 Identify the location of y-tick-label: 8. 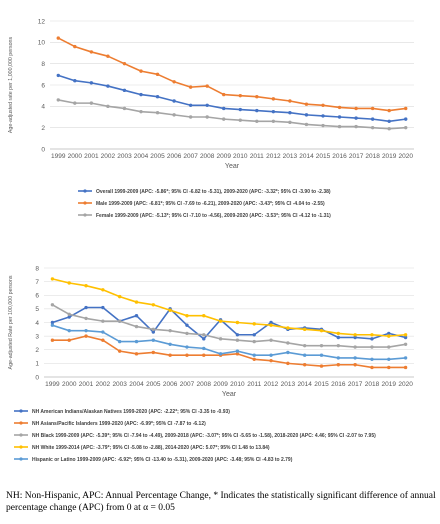
(43, 64).